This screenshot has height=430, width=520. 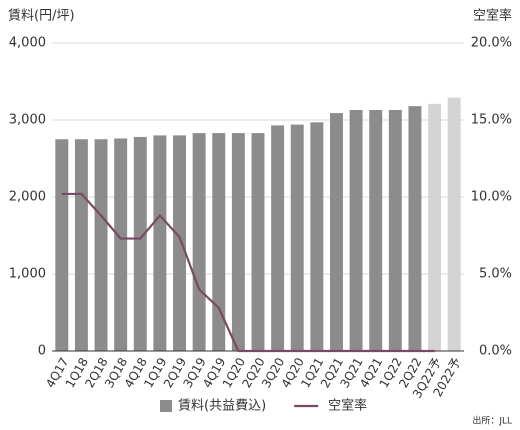 I want to click on y-tick-label: 2,000, so click(x=27, y=197).